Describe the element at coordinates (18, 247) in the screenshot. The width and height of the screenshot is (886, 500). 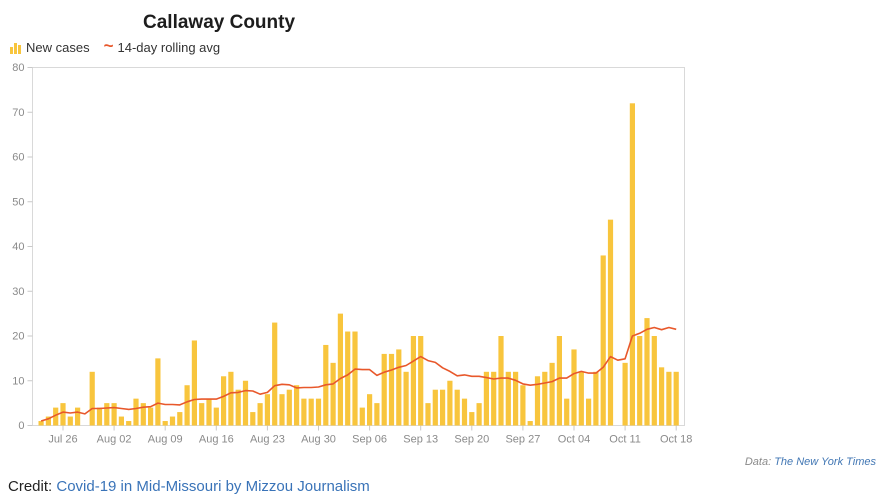
I see `y-axis-tick-label: 40` at that location.